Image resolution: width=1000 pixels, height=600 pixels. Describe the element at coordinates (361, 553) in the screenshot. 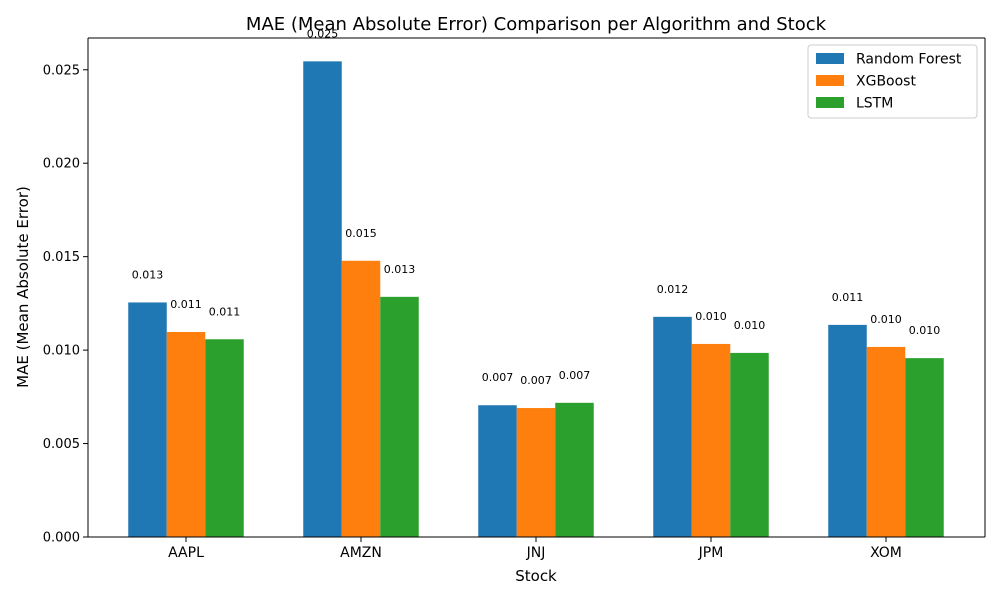

I see `x-tick-label: AMZN` at that location.